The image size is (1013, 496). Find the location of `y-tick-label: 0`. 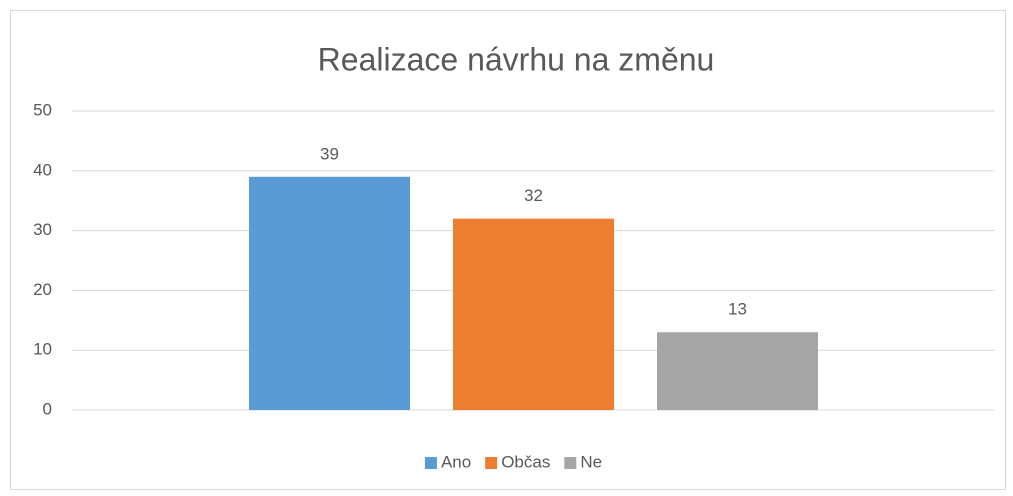

y-tick-label: 0 is located at coordinates (47, 408).